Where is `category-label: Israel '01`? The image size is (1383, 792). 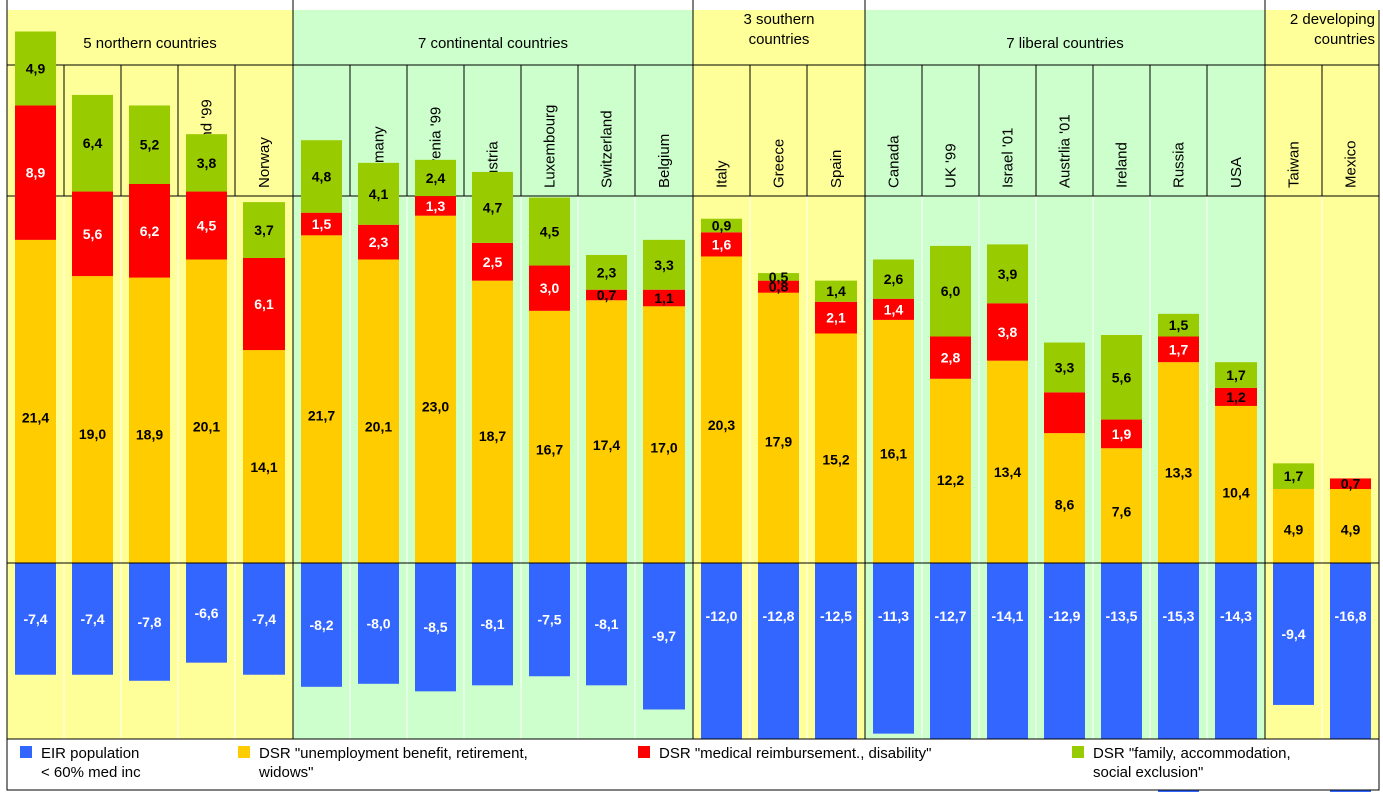
category-label: Israel '01 is located at coordinates (1008, 158).